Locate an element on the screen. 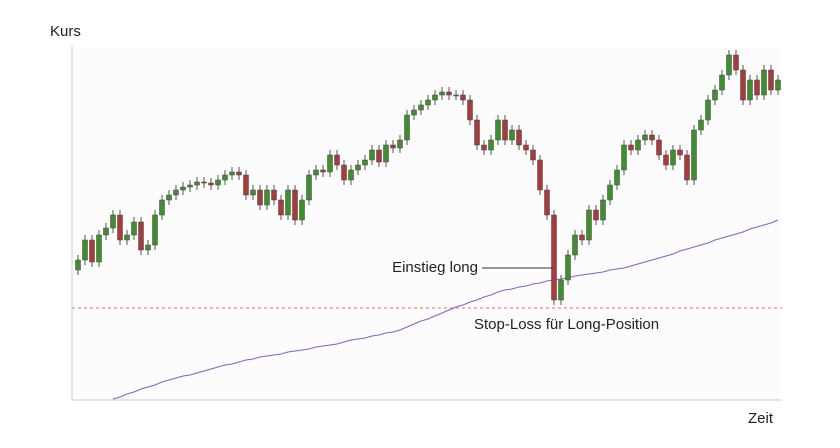 The image size is (840, 448). entry-label: Einstieg long is located at coordinates (435, 267).